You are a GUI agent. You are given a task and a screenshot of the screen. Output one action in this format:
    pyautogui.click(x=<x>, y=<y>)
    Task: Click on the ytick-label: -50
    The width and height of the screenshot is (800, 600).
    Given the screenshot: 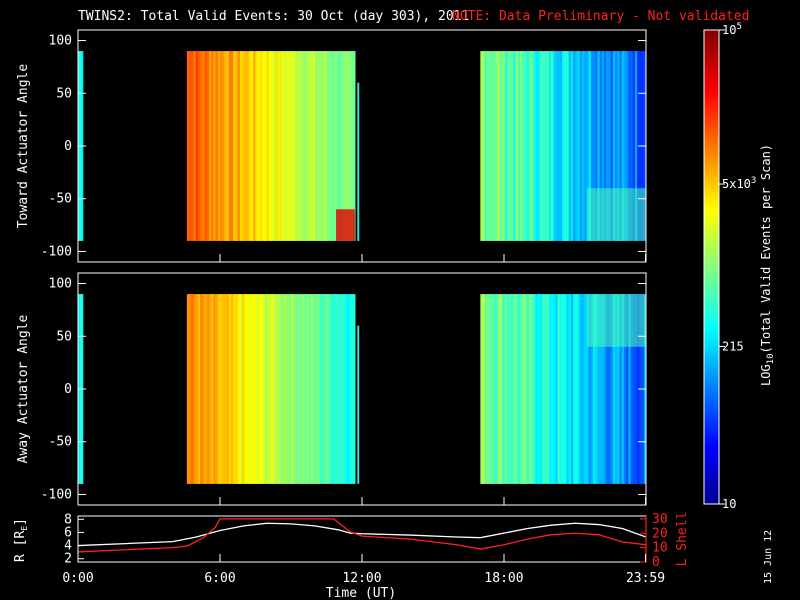 What is the action you would take?
    pyautogui.click(x=60, y=442)
    